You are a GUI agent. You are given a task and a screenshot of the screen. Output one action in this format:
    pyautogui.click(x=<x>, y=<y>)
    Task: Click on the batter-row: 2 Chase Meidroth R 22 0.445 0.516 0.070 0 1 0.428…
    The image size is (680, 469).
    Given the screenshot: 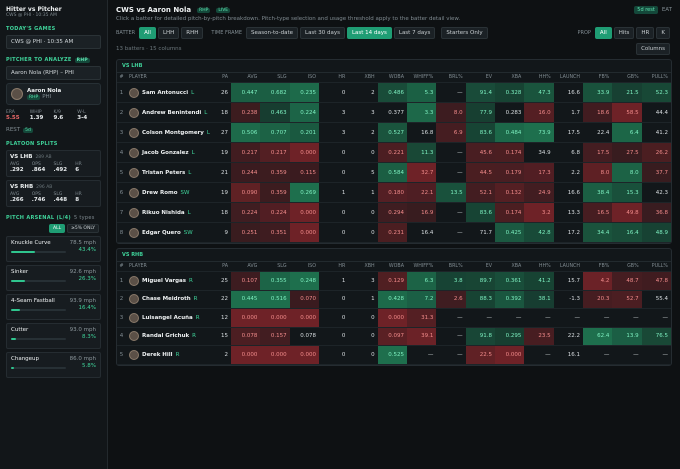 What is the action you would take?
    pyautogui.click(x=394, y=299)
    